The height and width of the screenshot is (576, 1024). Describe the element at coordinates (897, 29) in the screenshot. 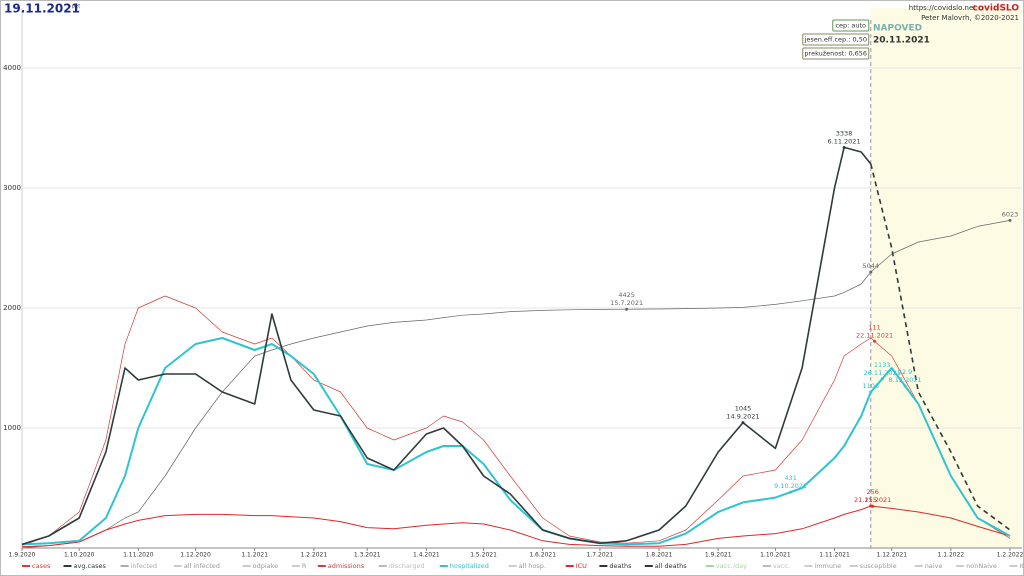

I see `forecast-title: NAPOVED` at that location.